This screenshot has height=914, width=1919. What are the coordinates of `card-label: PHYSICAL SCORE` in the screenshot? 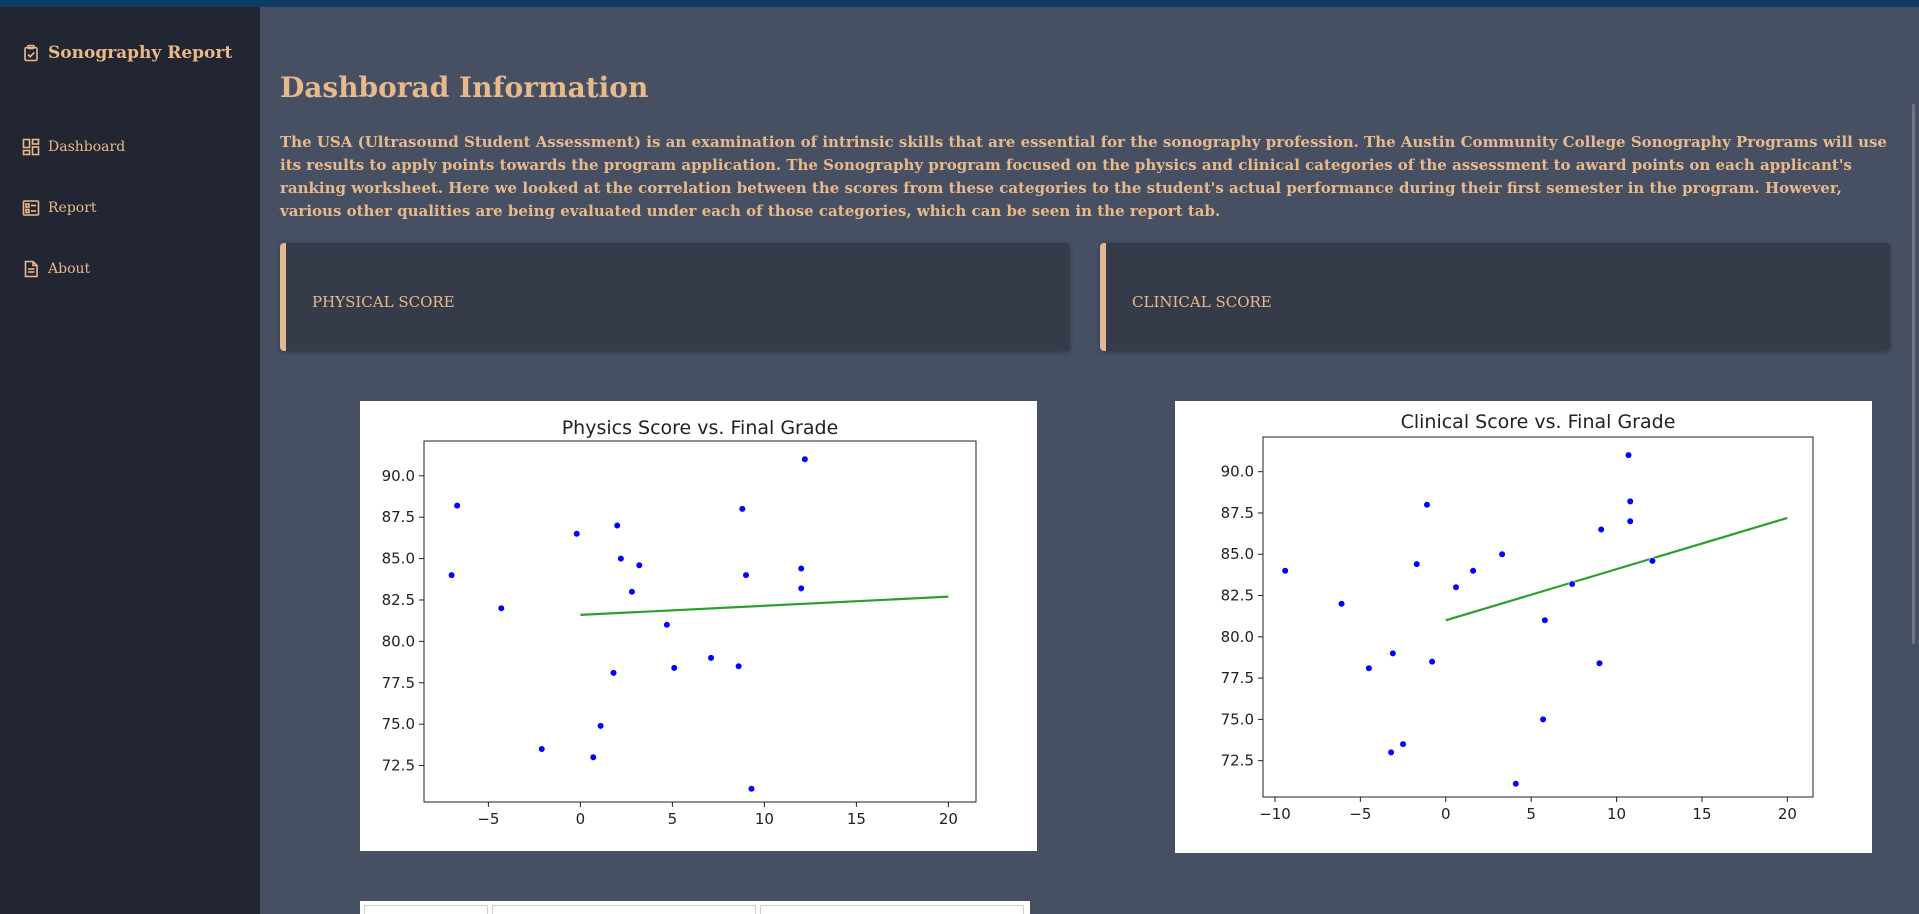 It's located at (383, 302).